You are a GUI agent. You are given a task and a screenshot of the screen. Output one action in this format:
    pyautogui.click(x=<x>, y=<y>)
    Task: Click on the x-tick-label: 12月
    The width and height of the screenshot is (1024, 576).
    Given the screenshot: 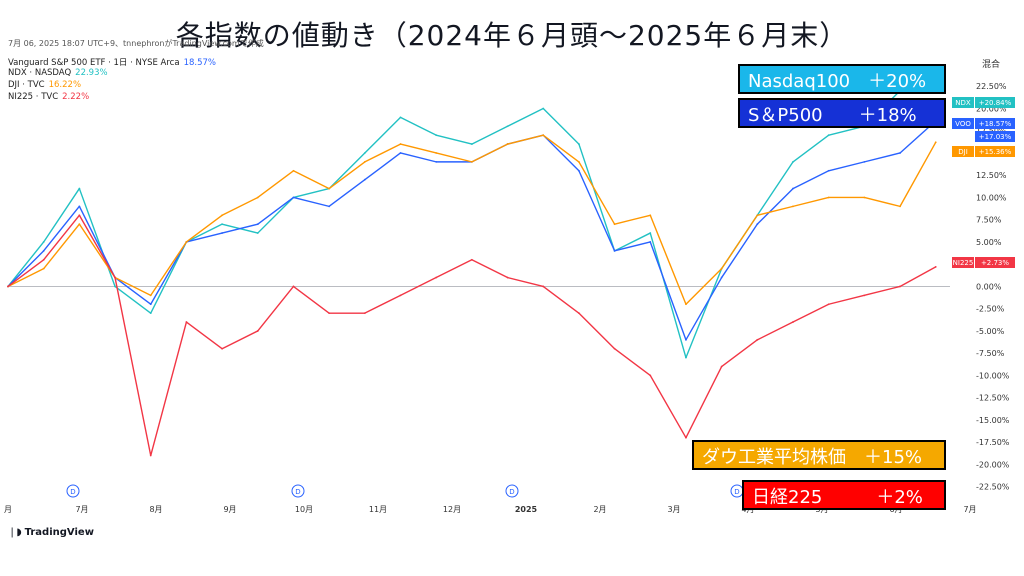 What is the action you would take?
    pyautogui.click(x=452, y=509)
    